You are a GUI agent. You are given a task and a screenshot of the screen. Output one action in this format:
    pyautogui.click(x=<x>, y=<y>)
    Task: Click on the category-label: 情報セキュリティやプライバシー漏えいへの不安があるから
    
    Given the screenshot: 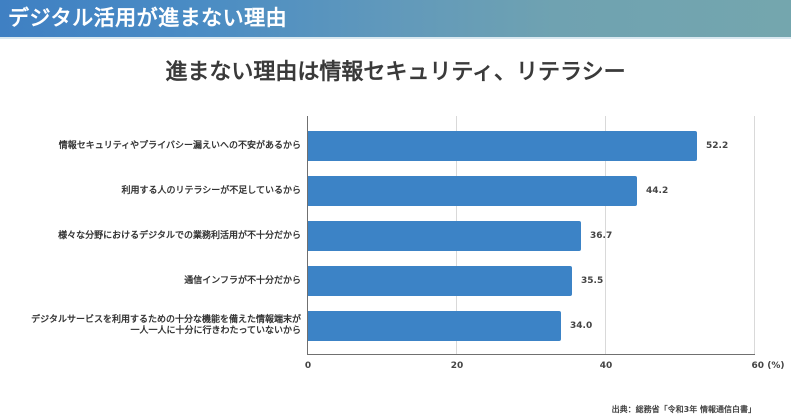 What is the action you would take?
    pyautogui.click(x=179, y=146)
    